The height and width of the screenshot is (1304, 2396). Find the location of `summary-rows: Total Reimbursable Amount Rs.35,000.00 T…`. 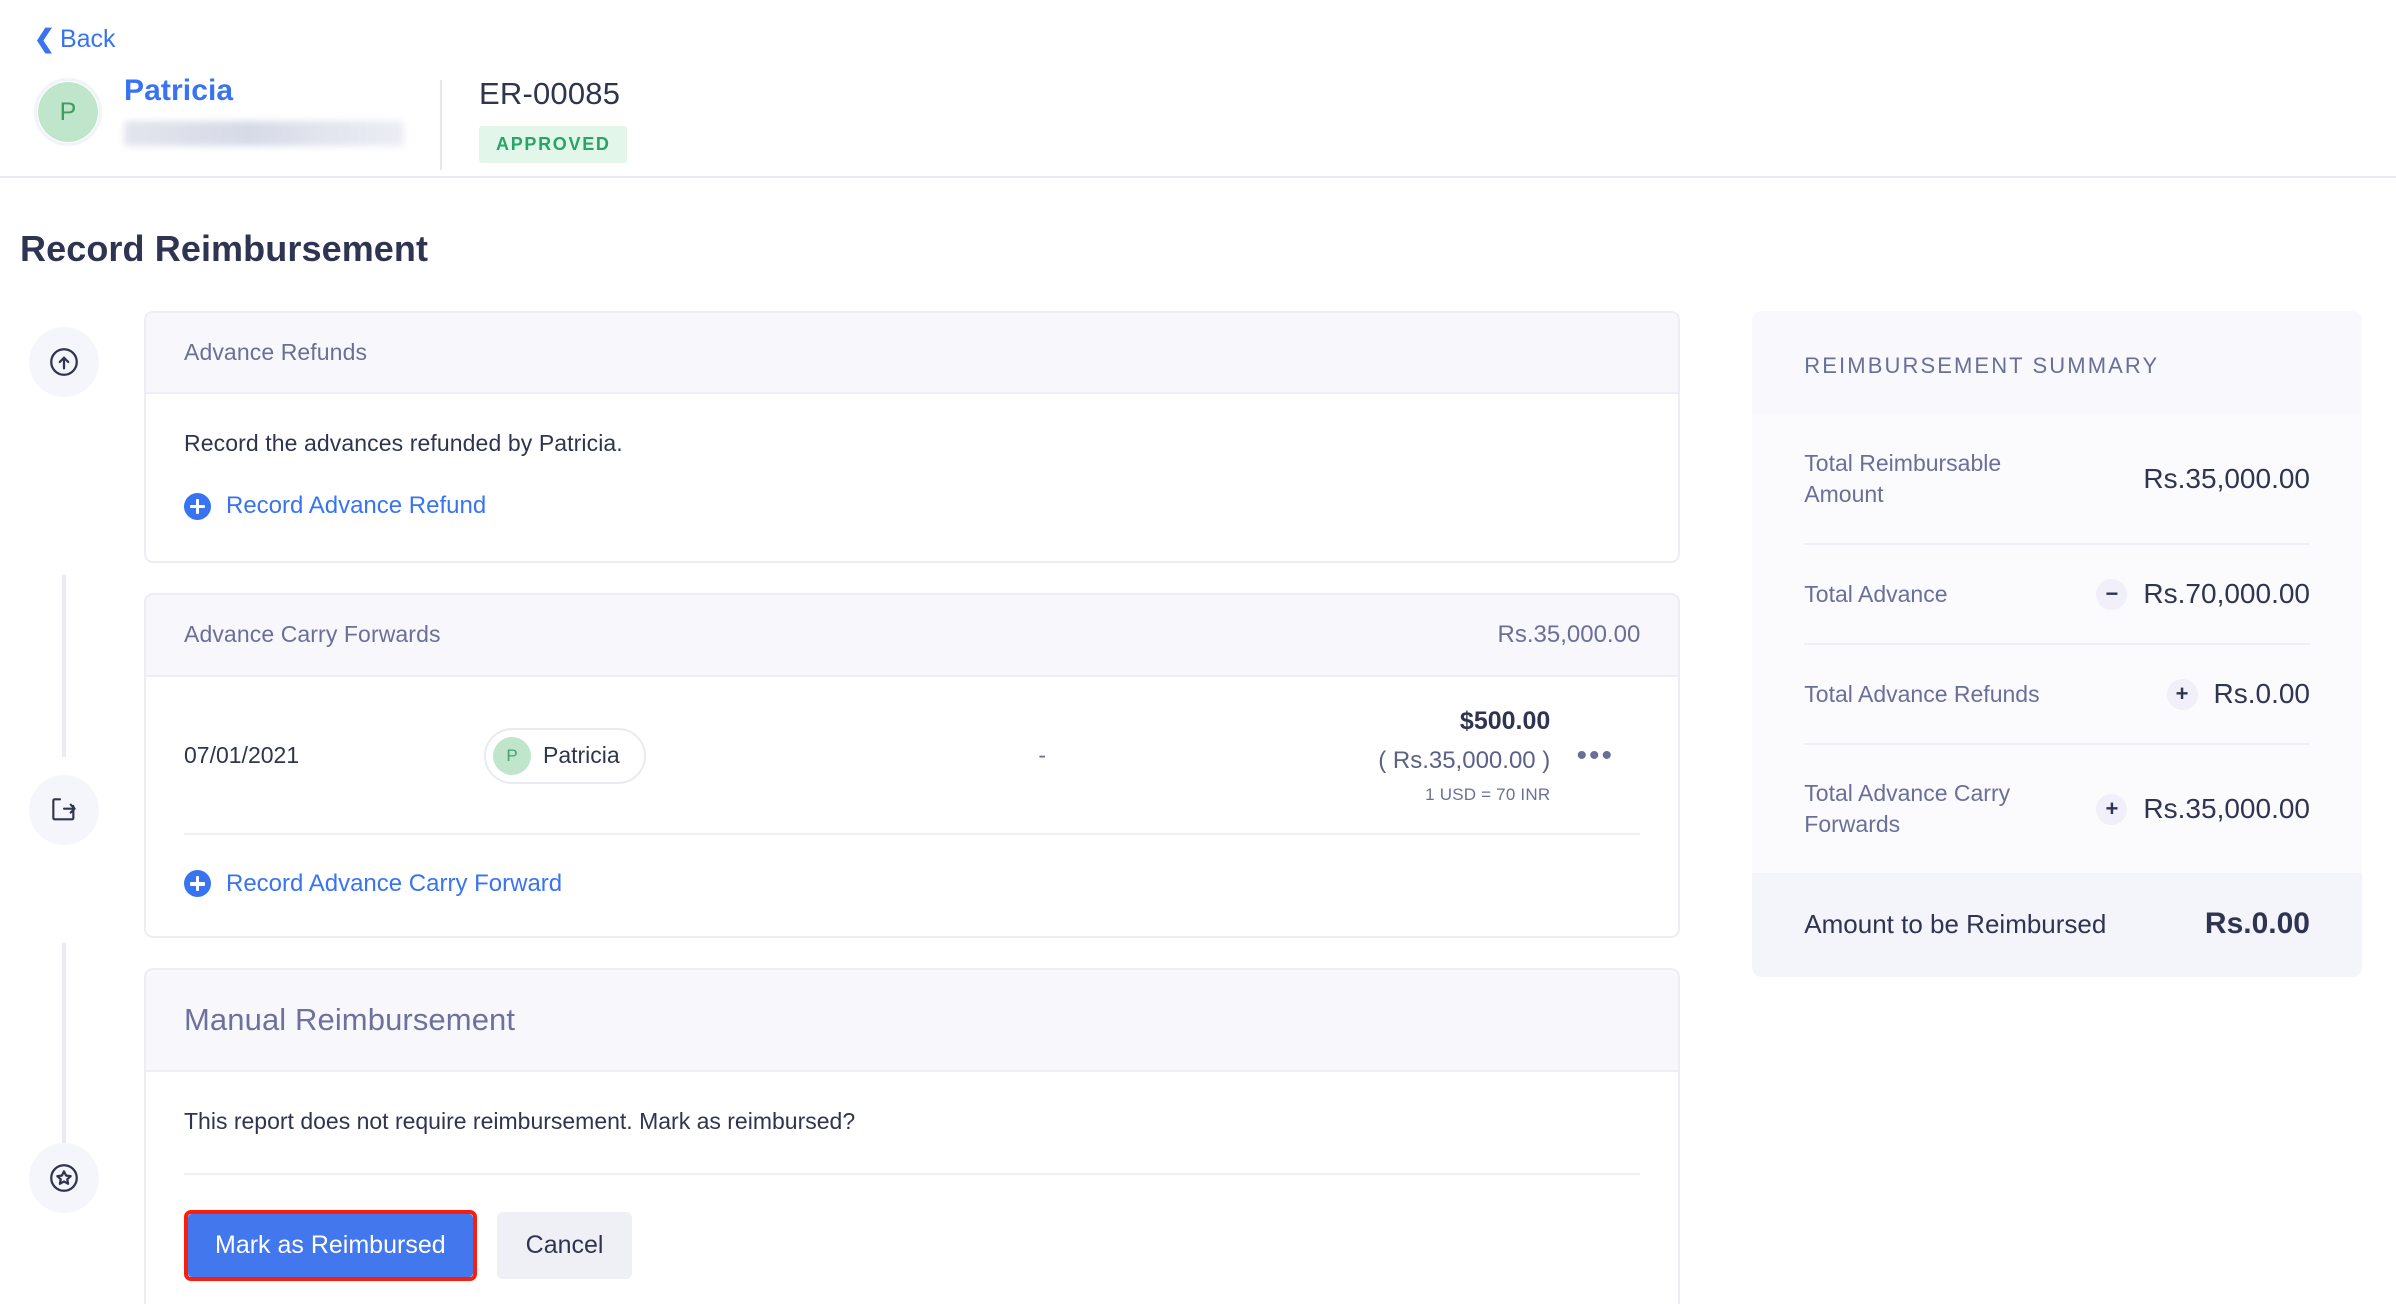

summary-rows: Total Reimbursable Amount Rs.35,000.00 T… is located at coordinates (2057, 644).